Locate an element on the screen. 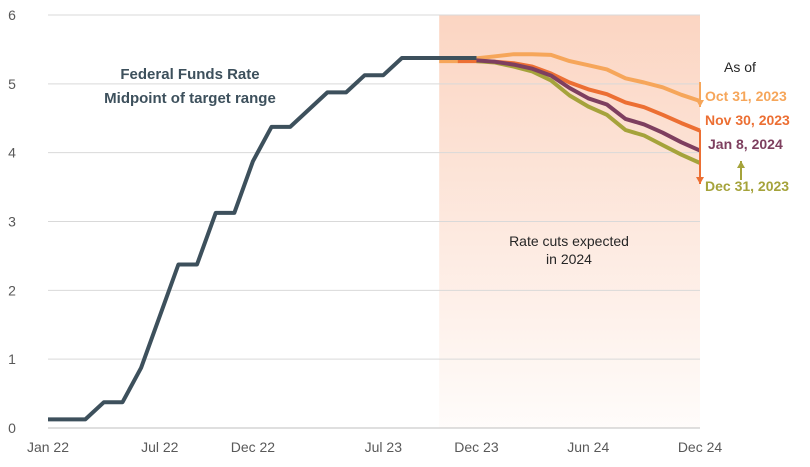 This screenshot has height=467, width=810. y-tick-label: 1 is located at coordinates (12, 359).